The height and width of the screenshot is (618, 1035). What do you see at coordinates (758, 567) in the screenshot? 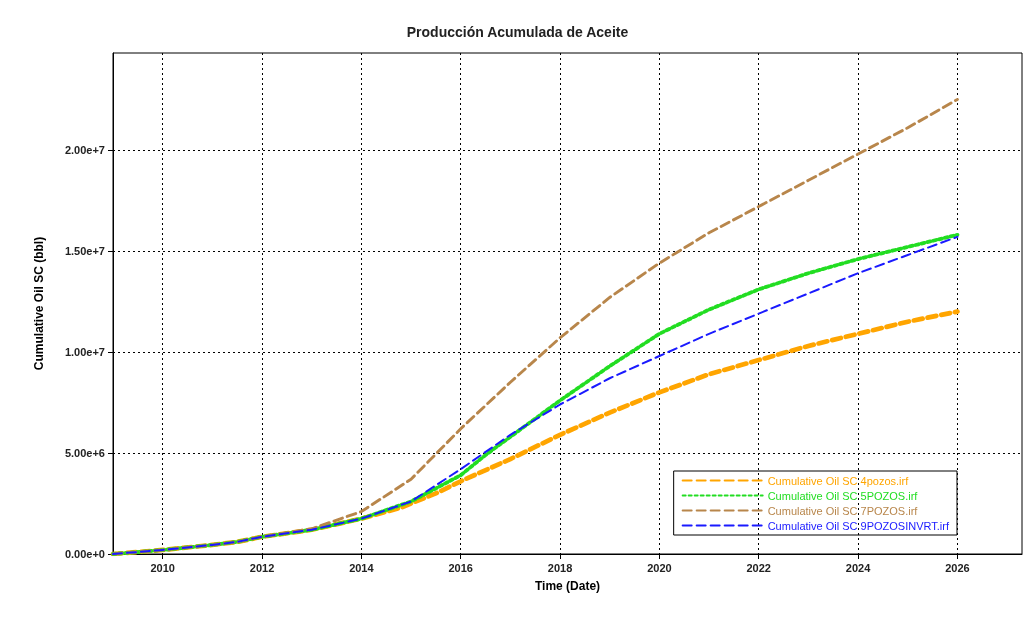
I see `x-tick-label: 2022` at bounding box center [758, 567].